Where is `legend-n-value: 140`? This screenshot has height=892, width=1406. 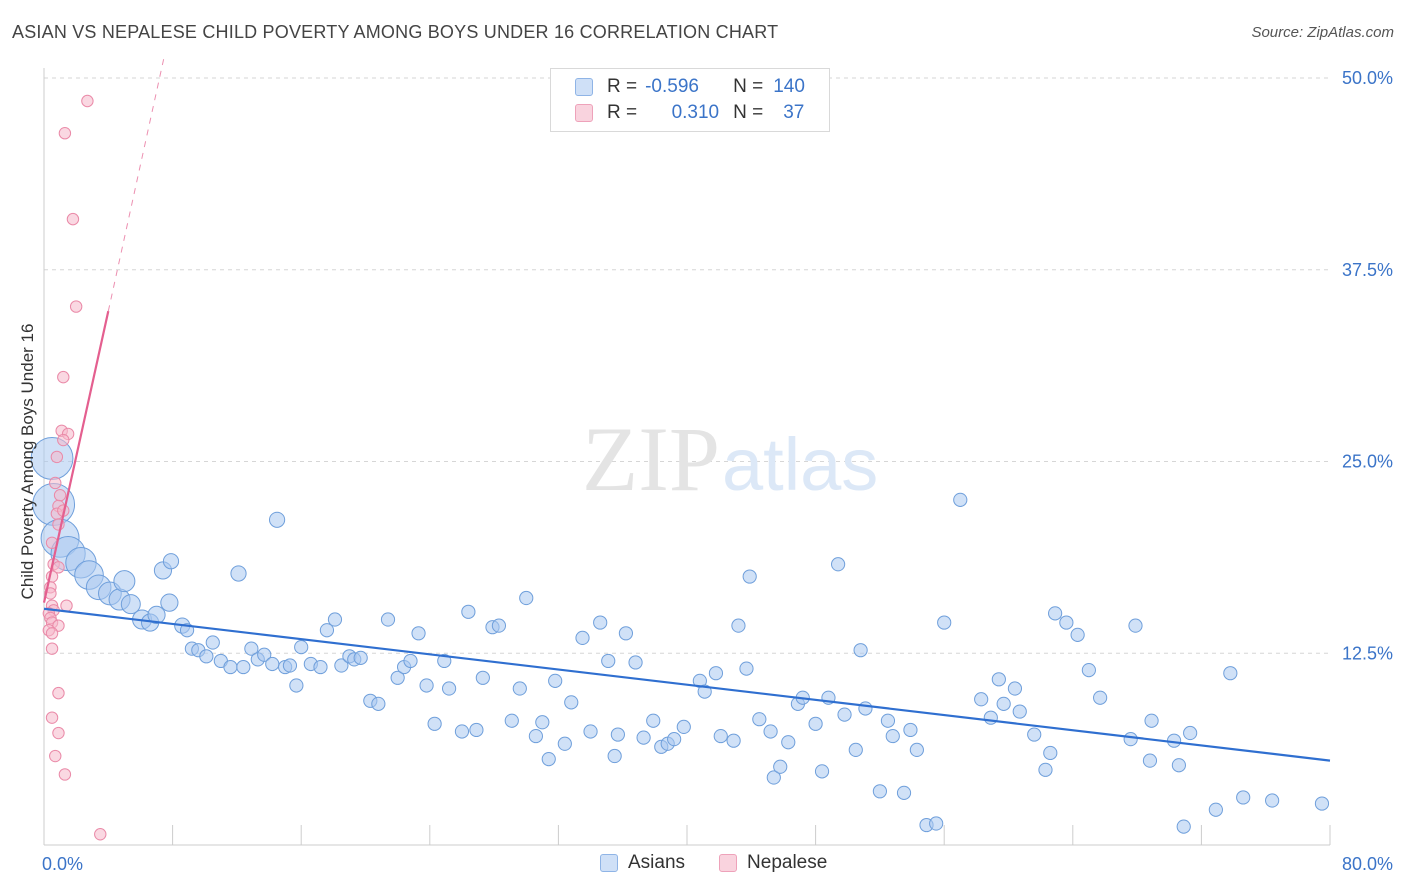
legend-n-value: 140 is located at coordinates (789, 86).